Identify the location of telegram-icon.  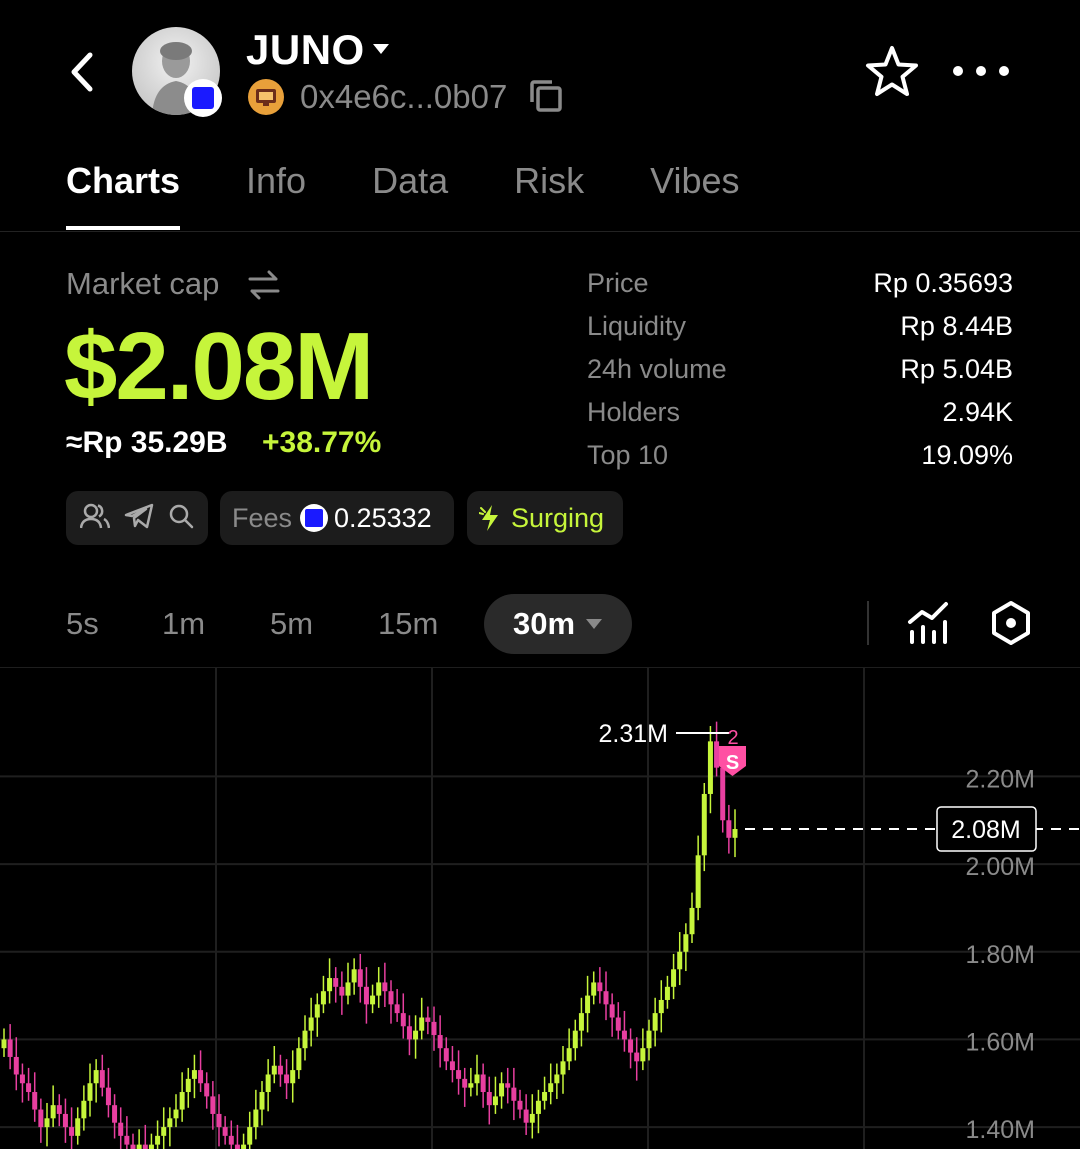
(139, 518).